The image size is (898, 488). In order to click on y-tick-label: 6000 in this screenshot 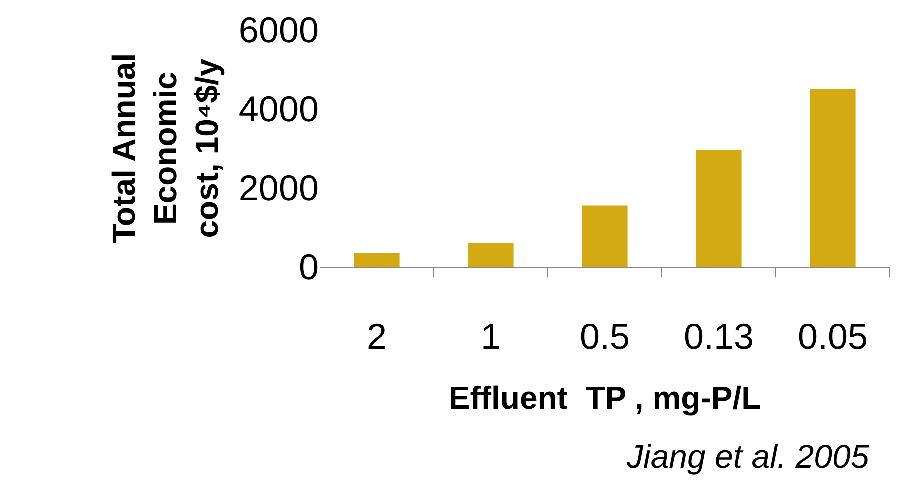, I will do `click(278, 30)`.